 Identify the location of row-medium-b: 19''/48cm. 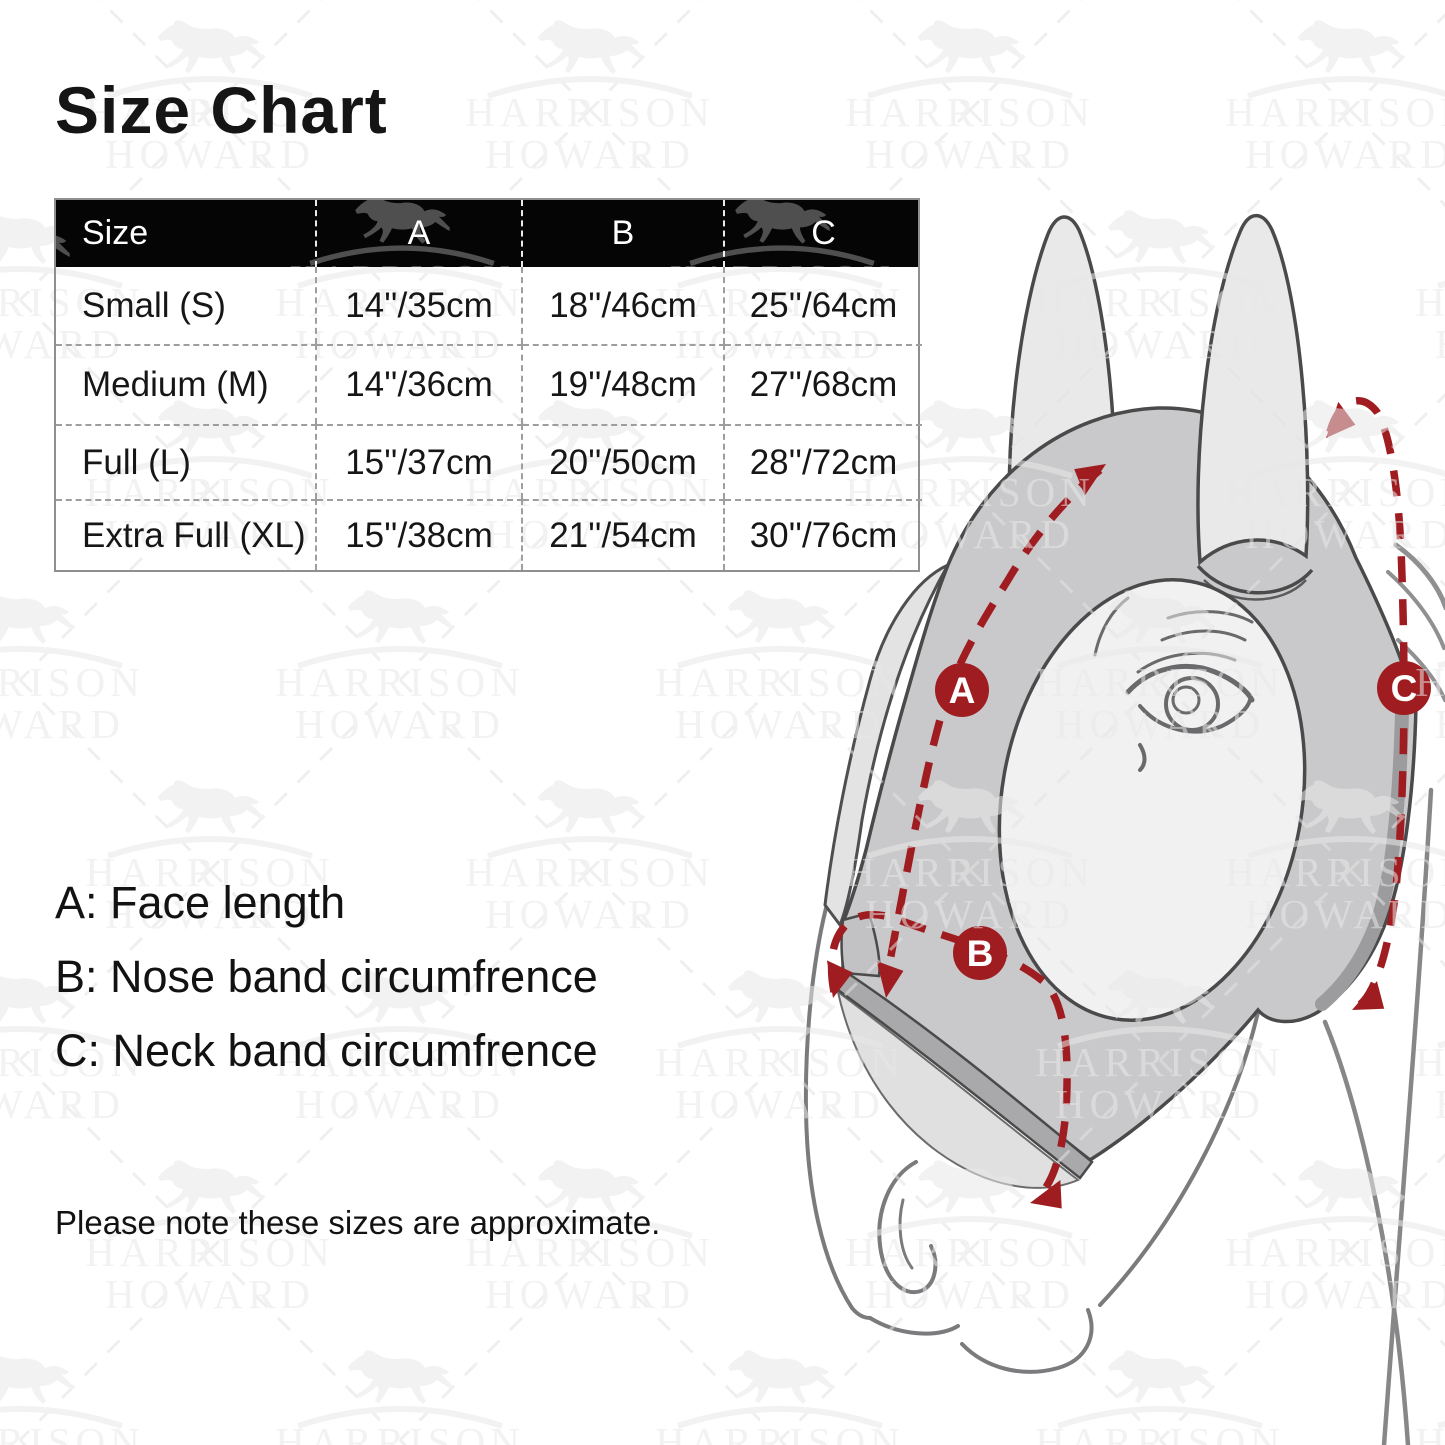
(624, 384).